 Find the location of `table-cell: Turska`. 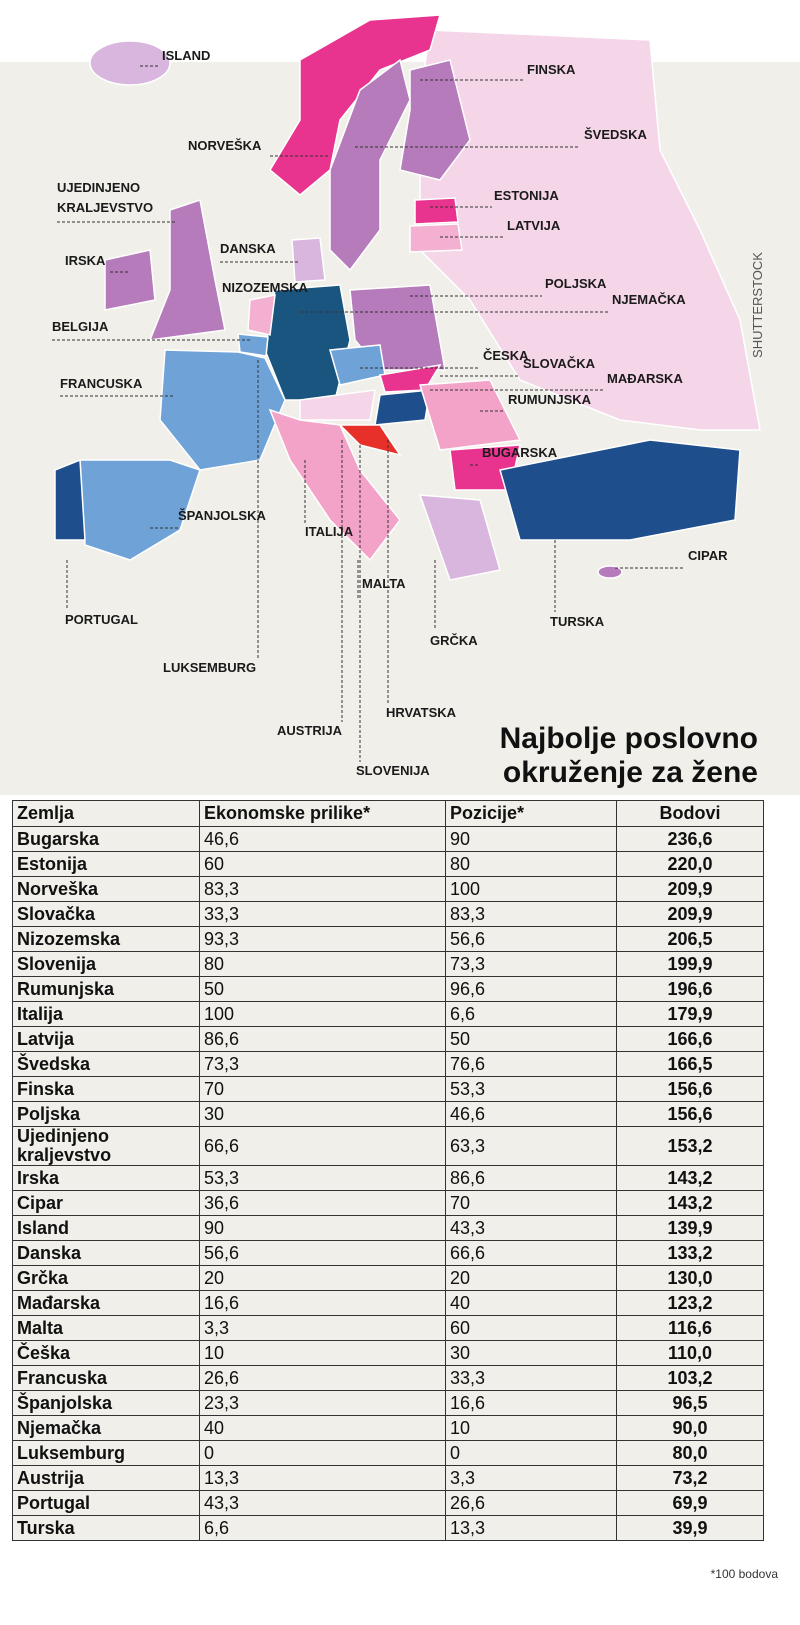

table-cell: Turska is located at coordinates (106, 1528).